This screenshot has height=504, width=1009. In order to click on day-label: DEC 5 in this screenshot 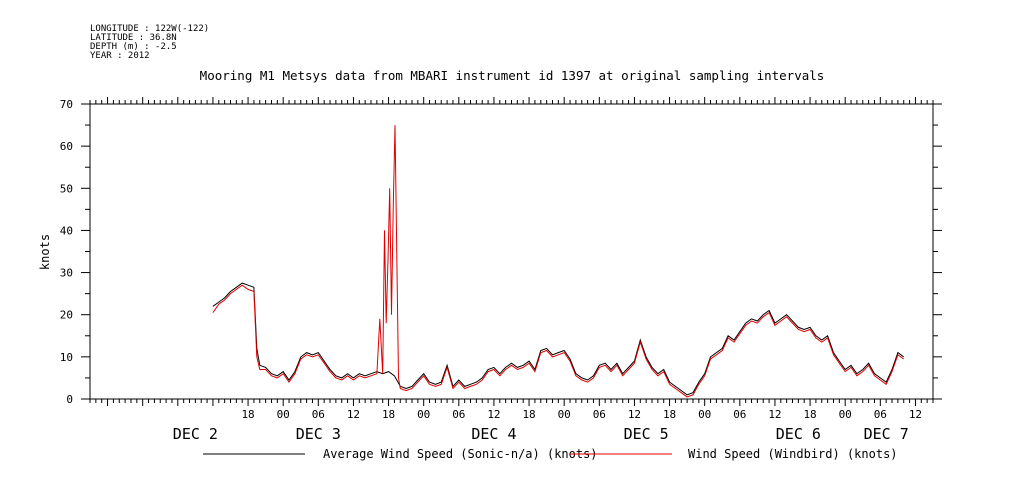, I will do `click(646, 434)`.